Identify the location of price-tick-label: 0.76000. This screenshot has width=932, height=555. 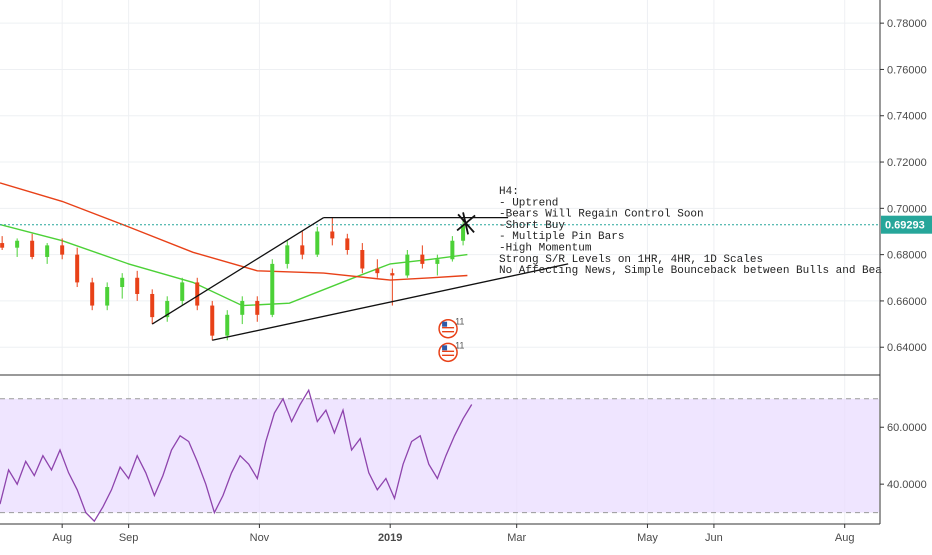
(907, 70).